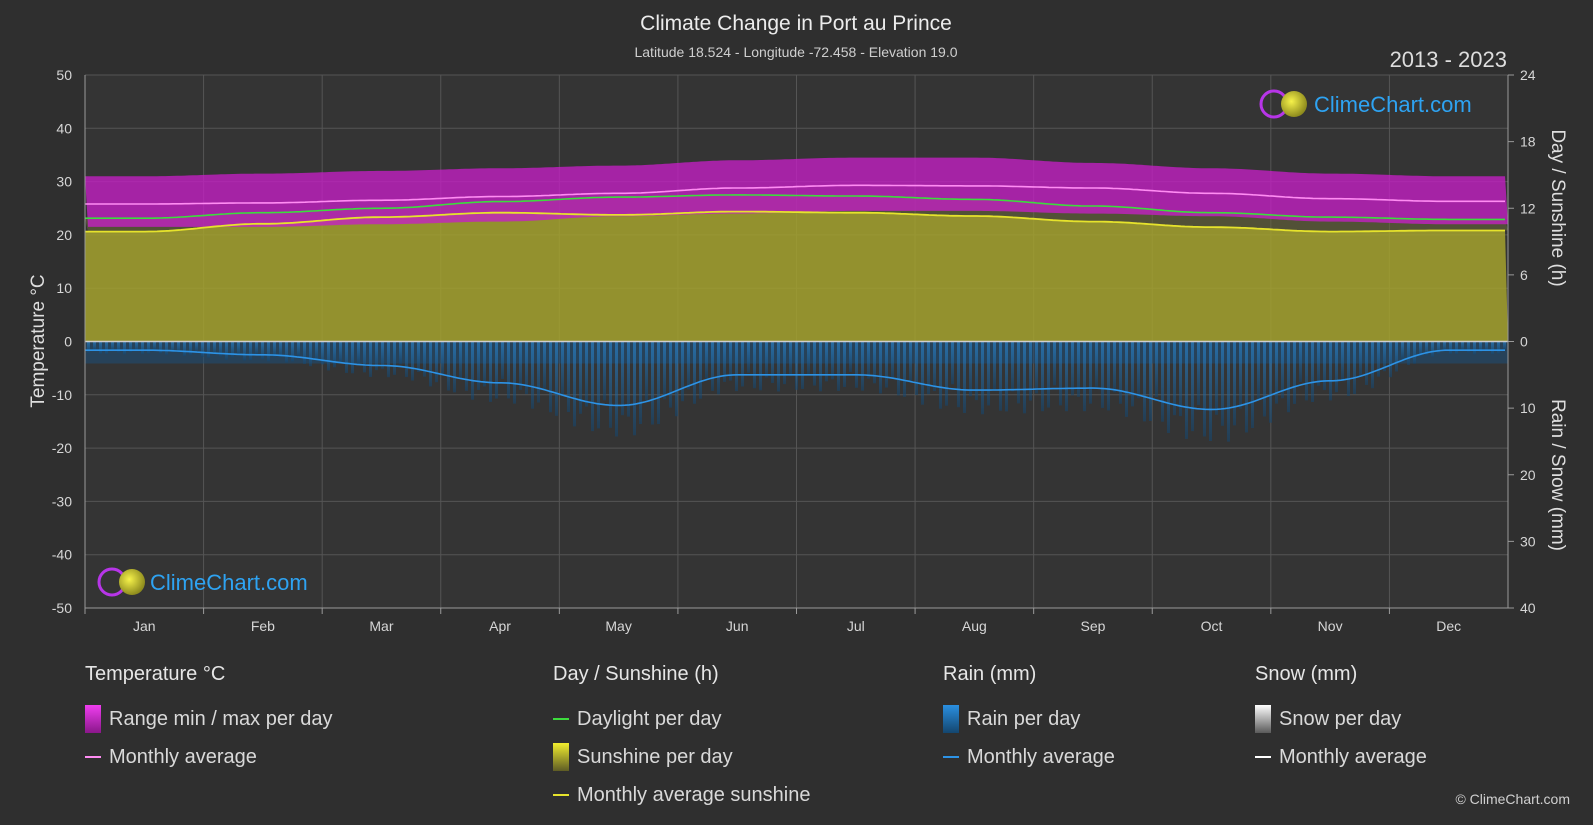 This screenshot has height=825, width=1593. What do you see at coordinates (62, 448) in the screenshot?
I see `y-left-tick-label: -20` at bounding box center [62, 448].